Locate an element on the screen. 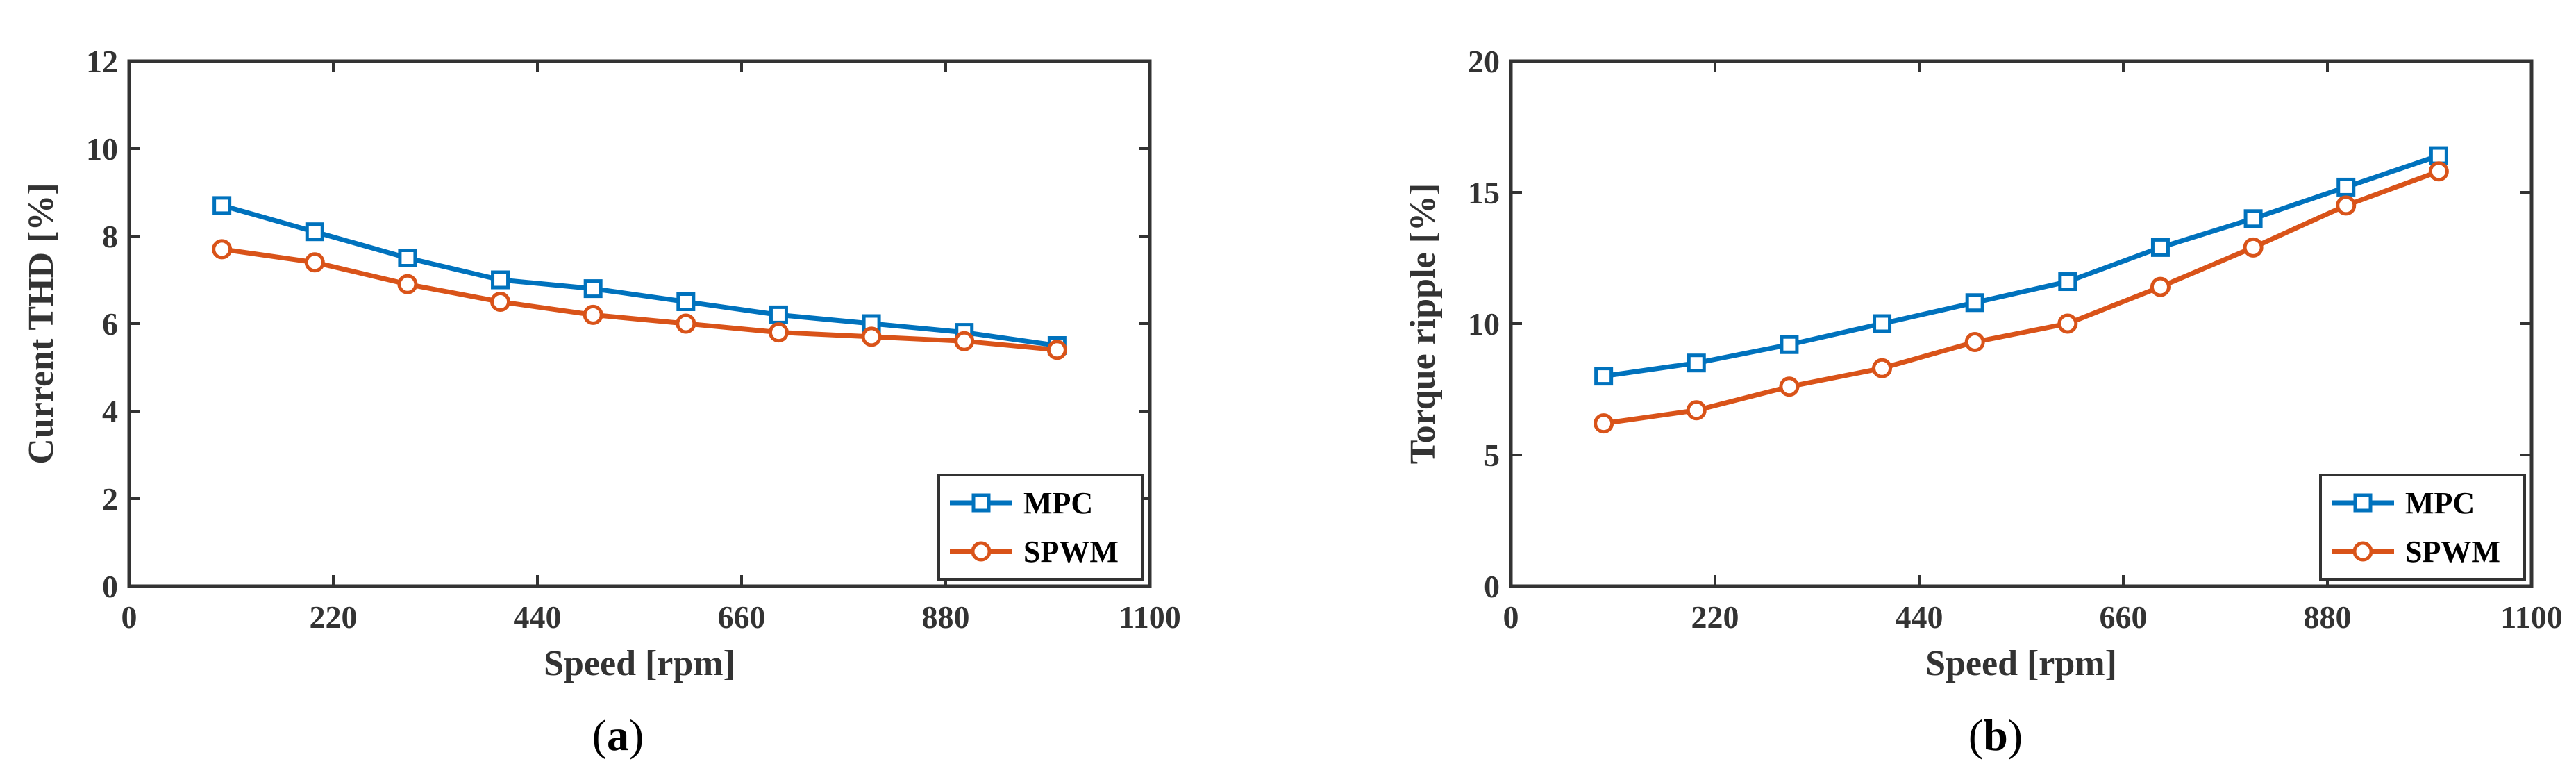 The image size is (2576, 782). y-tick-label: 8 is located at coordinates (110, 236).